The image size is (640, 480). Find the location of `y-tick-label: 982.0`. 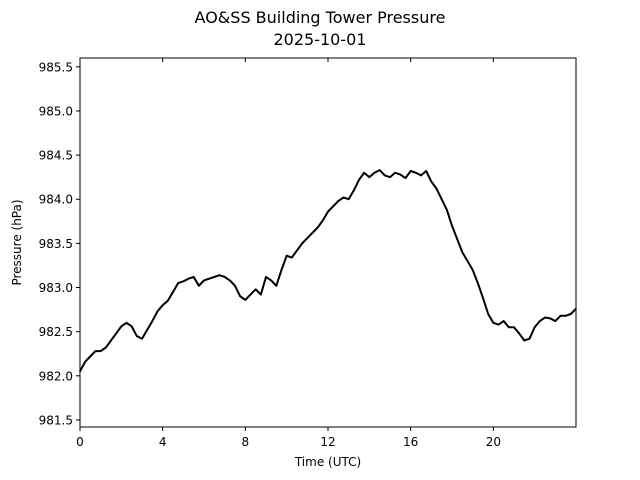

y-tick-label: 982.0 is located at coordinates (56, 376).